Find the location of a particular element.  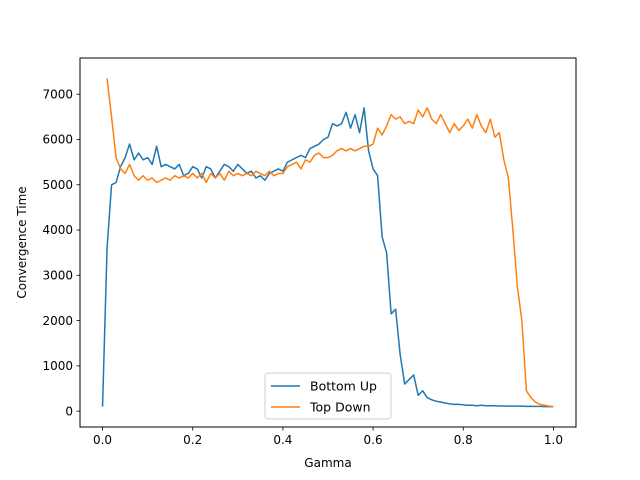

y-axis-ticks: 0 1000 2000 3000 4000 5000 6000 7000 is located at coordinates (61, 252).